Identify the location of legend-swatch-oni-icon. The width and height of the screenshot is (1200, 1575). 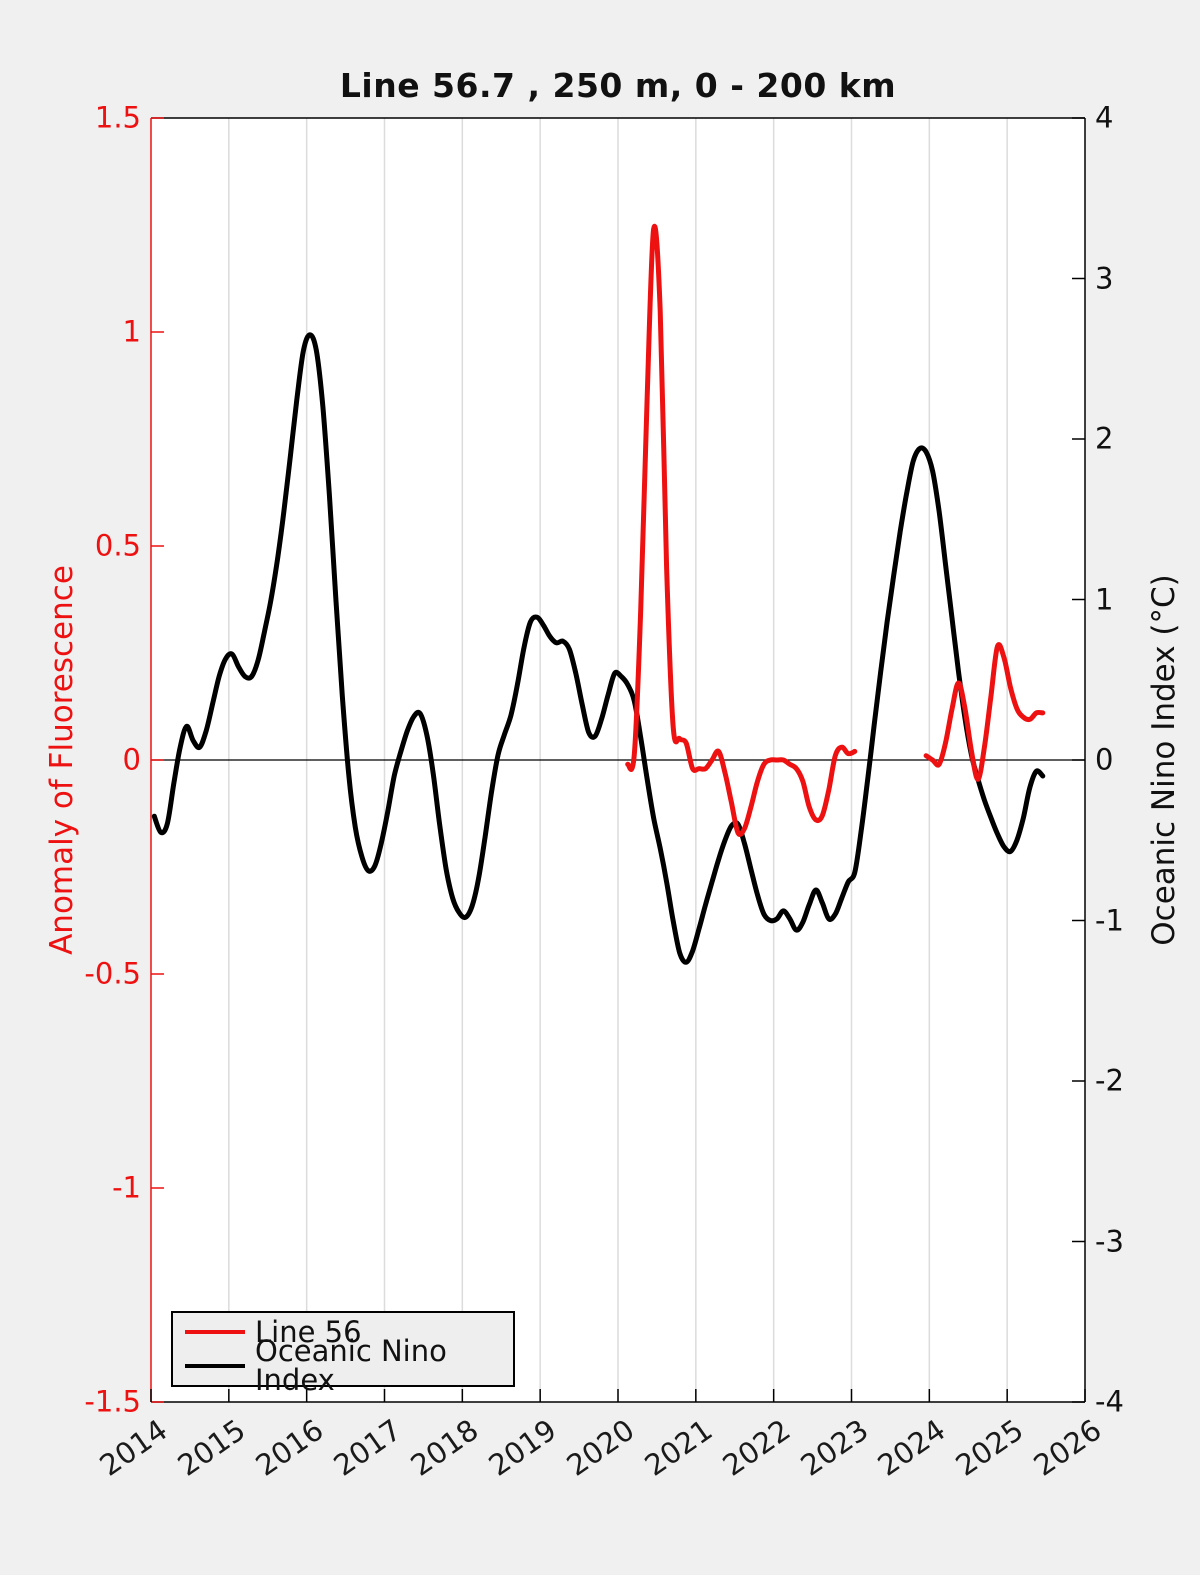
(215, 1366).